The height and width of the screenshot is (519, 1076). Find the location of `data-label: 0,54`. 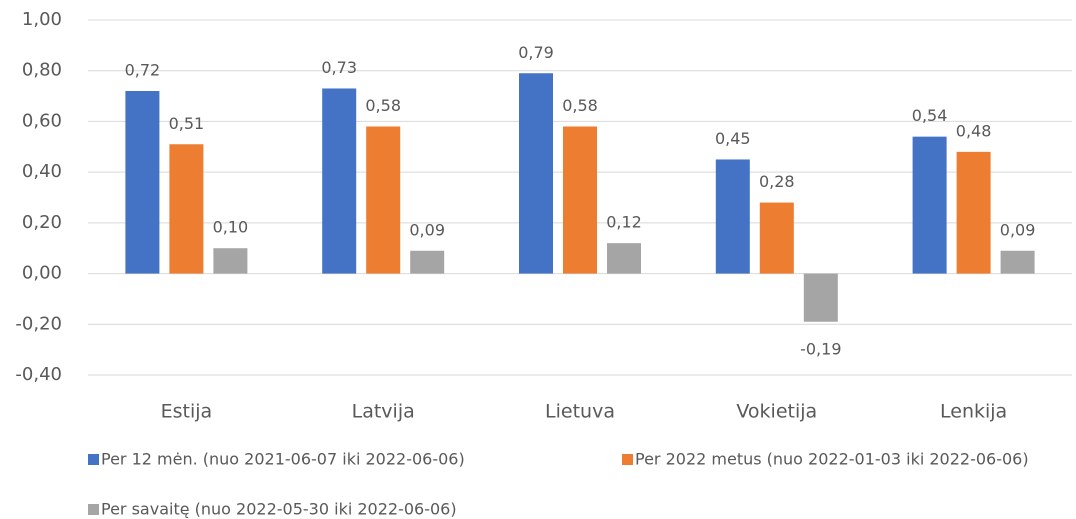

data-label: 0,54 is located at coordinates (930, 115).